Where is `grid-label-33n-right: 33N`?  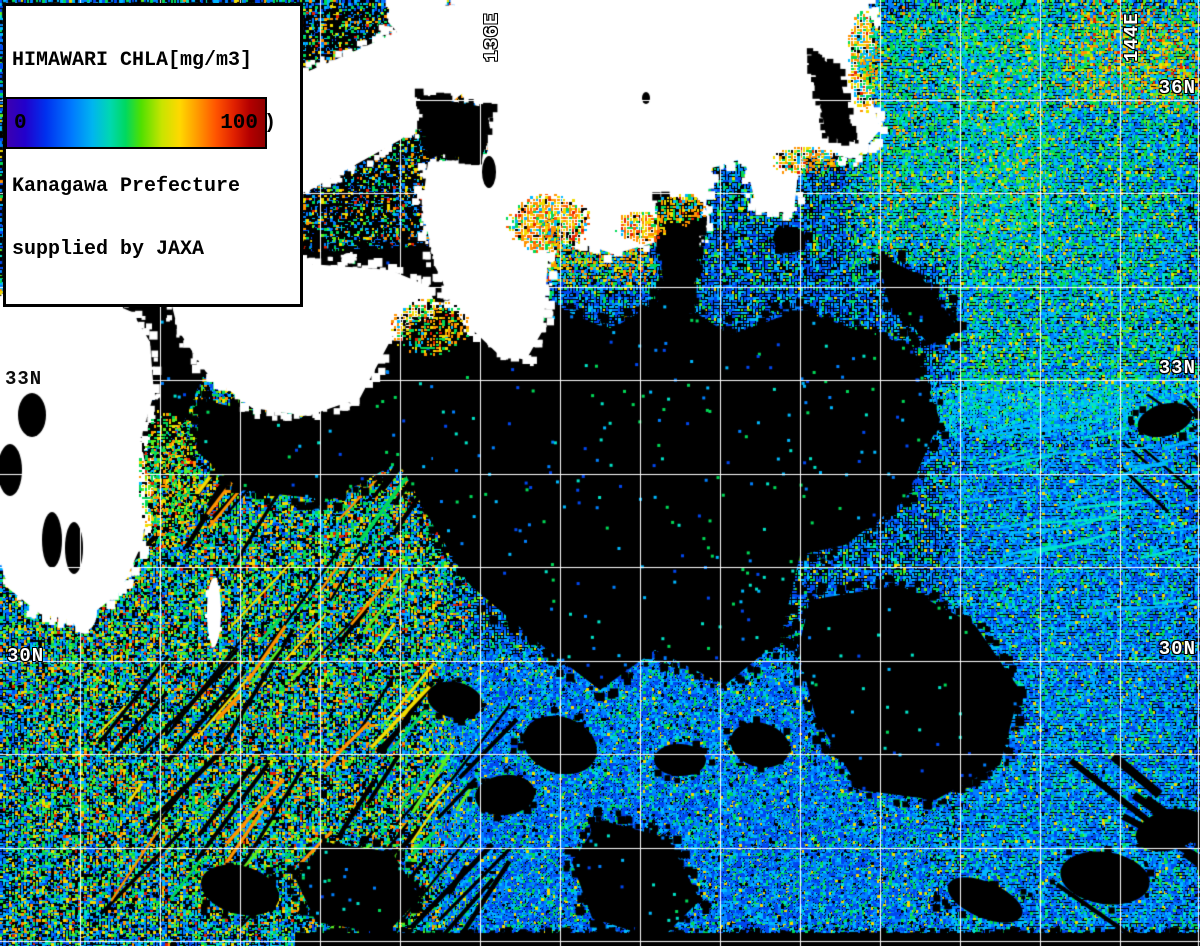
grid-label-33n-right: 33N is located at coordinates (1177, 368).